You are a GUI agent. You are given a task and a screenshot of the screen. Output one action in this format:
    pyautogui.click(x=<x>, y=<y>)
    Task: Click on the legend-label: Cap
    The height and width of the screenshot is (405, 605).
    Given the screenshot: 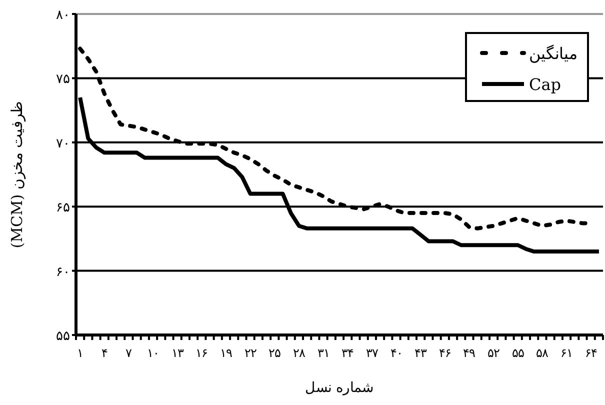 What is the action you would take?
    pyautogui.click(x=545, y=84)
    